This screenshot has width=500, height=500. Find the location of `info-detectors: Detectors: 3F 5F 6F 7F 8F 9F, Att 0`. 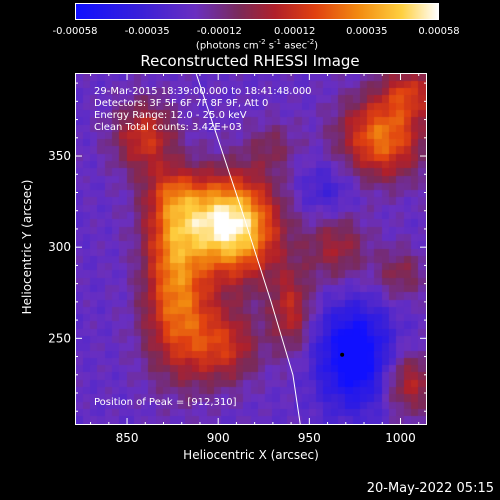

info-detectors: Detectors: 3F 5F 6F 7F 8F 9F, Att 0 is located at coordinates (181, 103).